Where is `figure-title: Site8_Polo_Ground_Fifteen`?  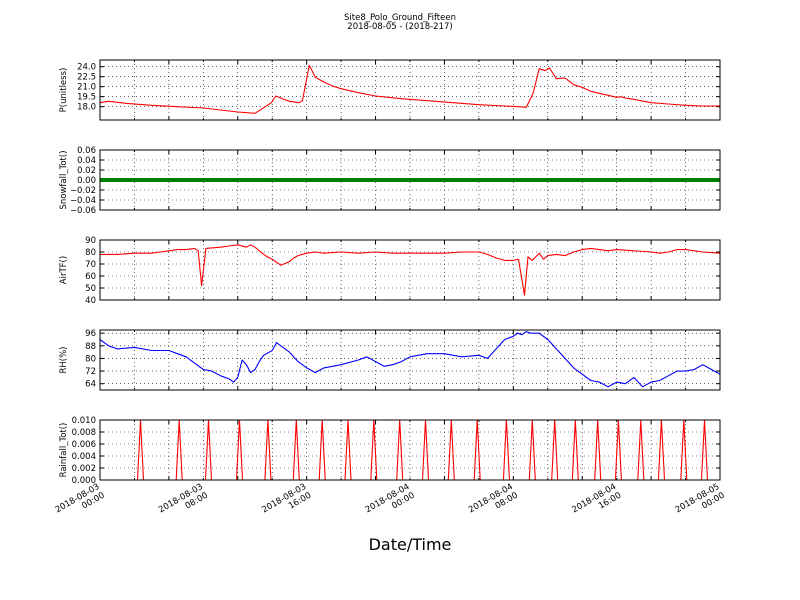 figure-title: Site8_Polo_Ground_Fifteen is located at coordinates (400, 18).